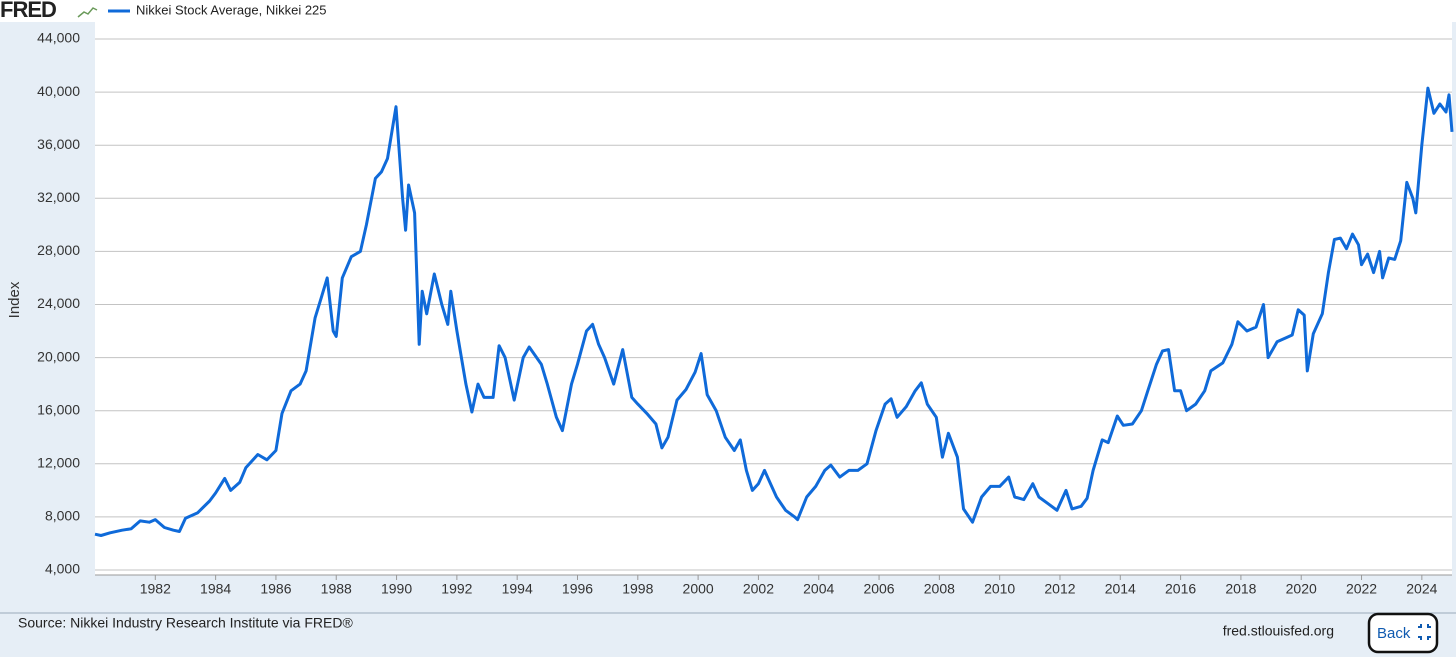 The height and width of the screenshot is (657, 1456). What do you see at coordinates (231, 9) in the screenshot?
I see `legend-label: Nikkei Stock Average, Nikkei 225` at bounding box center [231, 9].